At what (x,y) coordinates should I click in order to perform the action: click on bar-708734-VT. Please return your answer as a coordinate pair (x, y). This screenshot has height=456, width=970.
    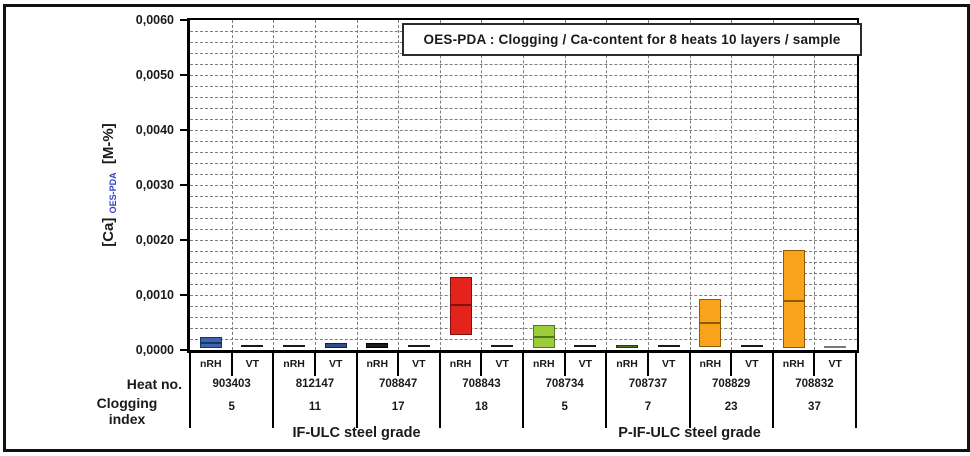
    Looking at the image, I should click on (585, 345).